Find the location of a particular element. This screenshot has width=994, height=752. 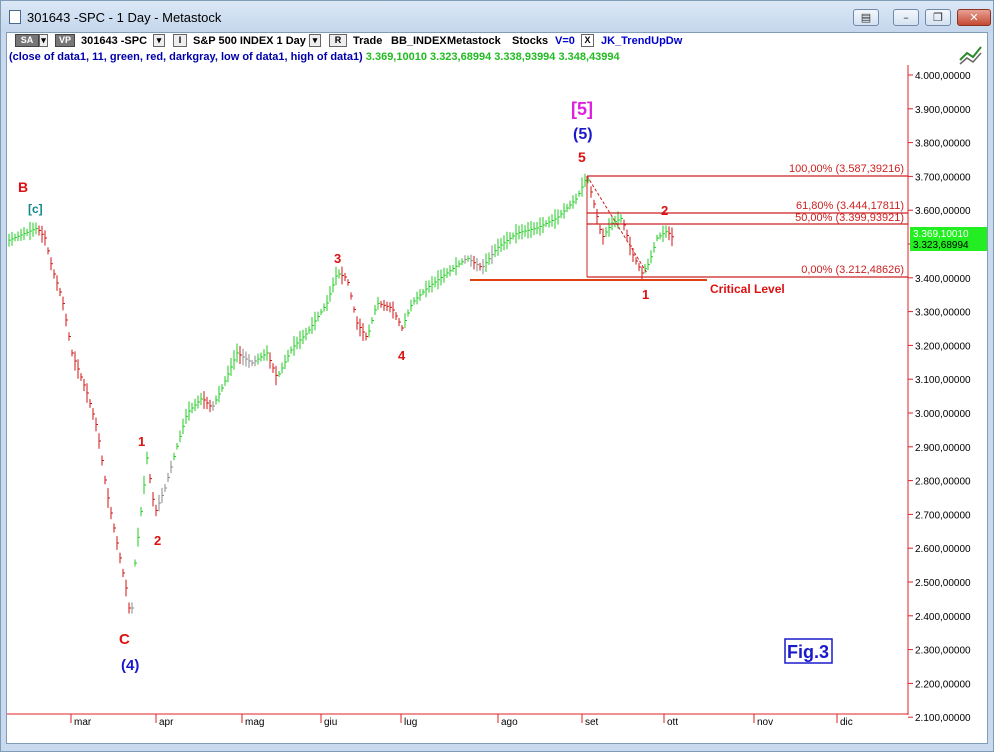

time-axis-label: set is located at coordinates (592, 722).